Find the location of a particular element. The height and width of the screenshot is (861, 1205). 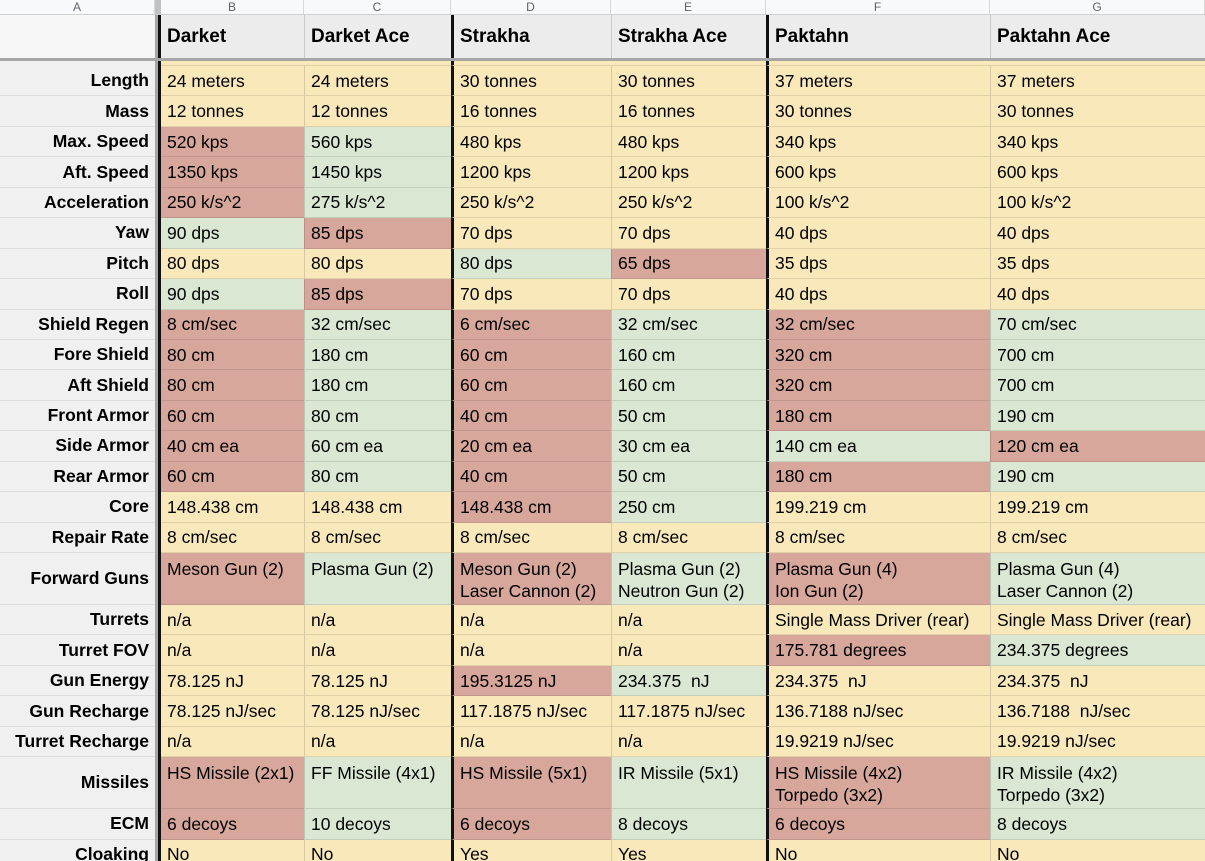

cell: 50 cm is located at coordinates (688, 416).